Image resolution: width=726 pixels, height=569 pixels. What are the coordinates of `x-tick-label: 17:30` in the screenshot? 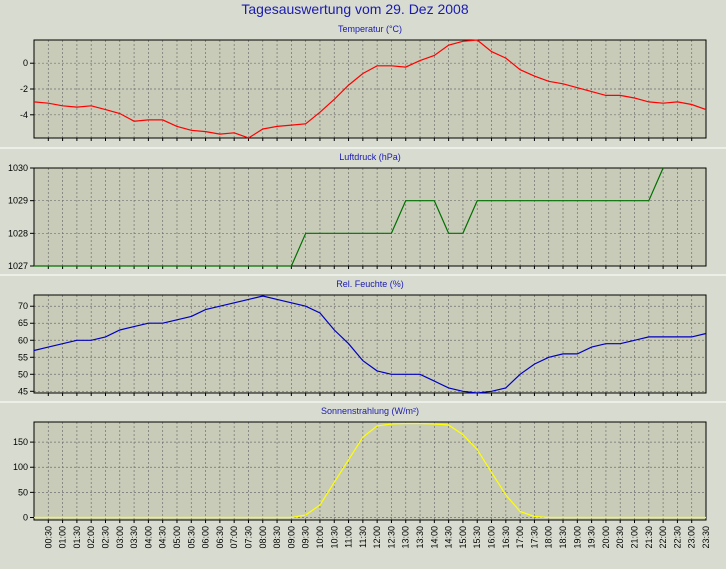 It's located at (534, 537).